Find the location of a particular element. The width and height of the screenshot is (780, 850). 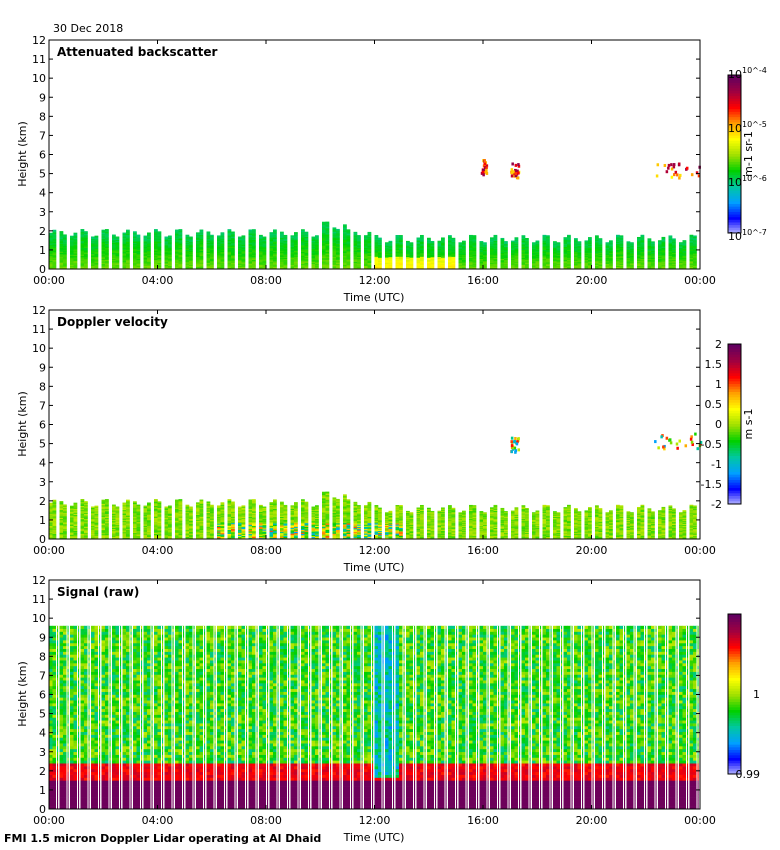

cloud-pixel is located at coordinates (657, 176).